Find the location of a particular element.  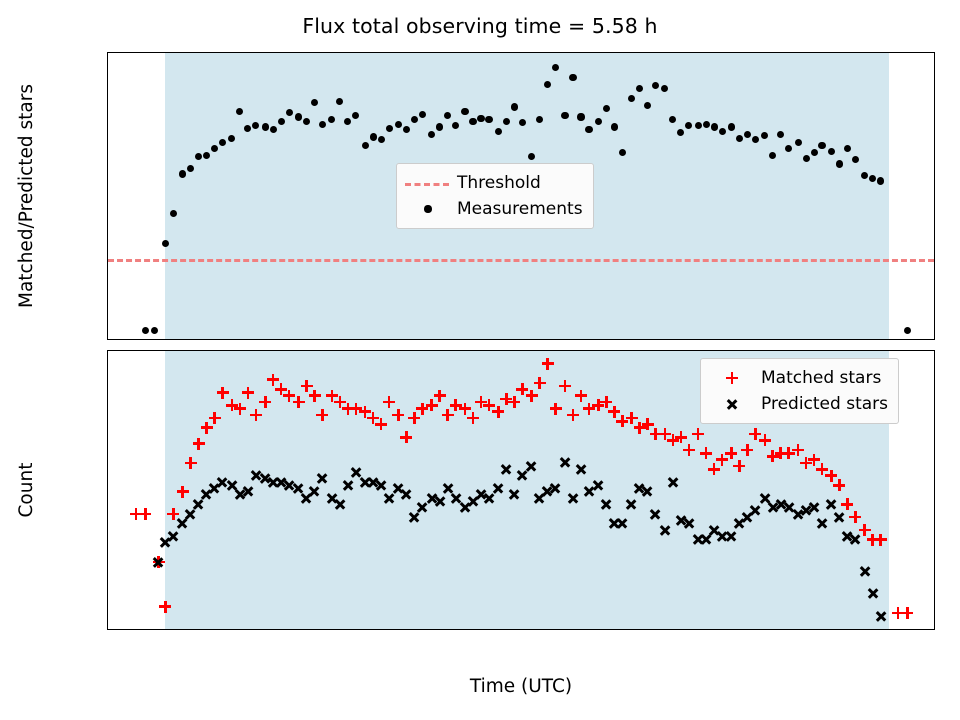

dashed-line-icon is located at coordinates (428, 183).